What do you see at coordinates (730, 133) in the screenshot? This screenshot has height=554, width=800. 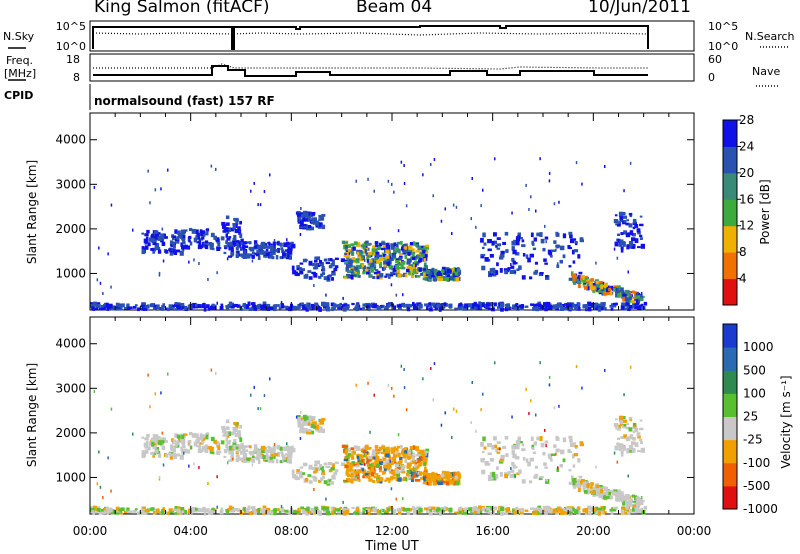 I see `colorbar-segment` at bounding box center [730, 133].